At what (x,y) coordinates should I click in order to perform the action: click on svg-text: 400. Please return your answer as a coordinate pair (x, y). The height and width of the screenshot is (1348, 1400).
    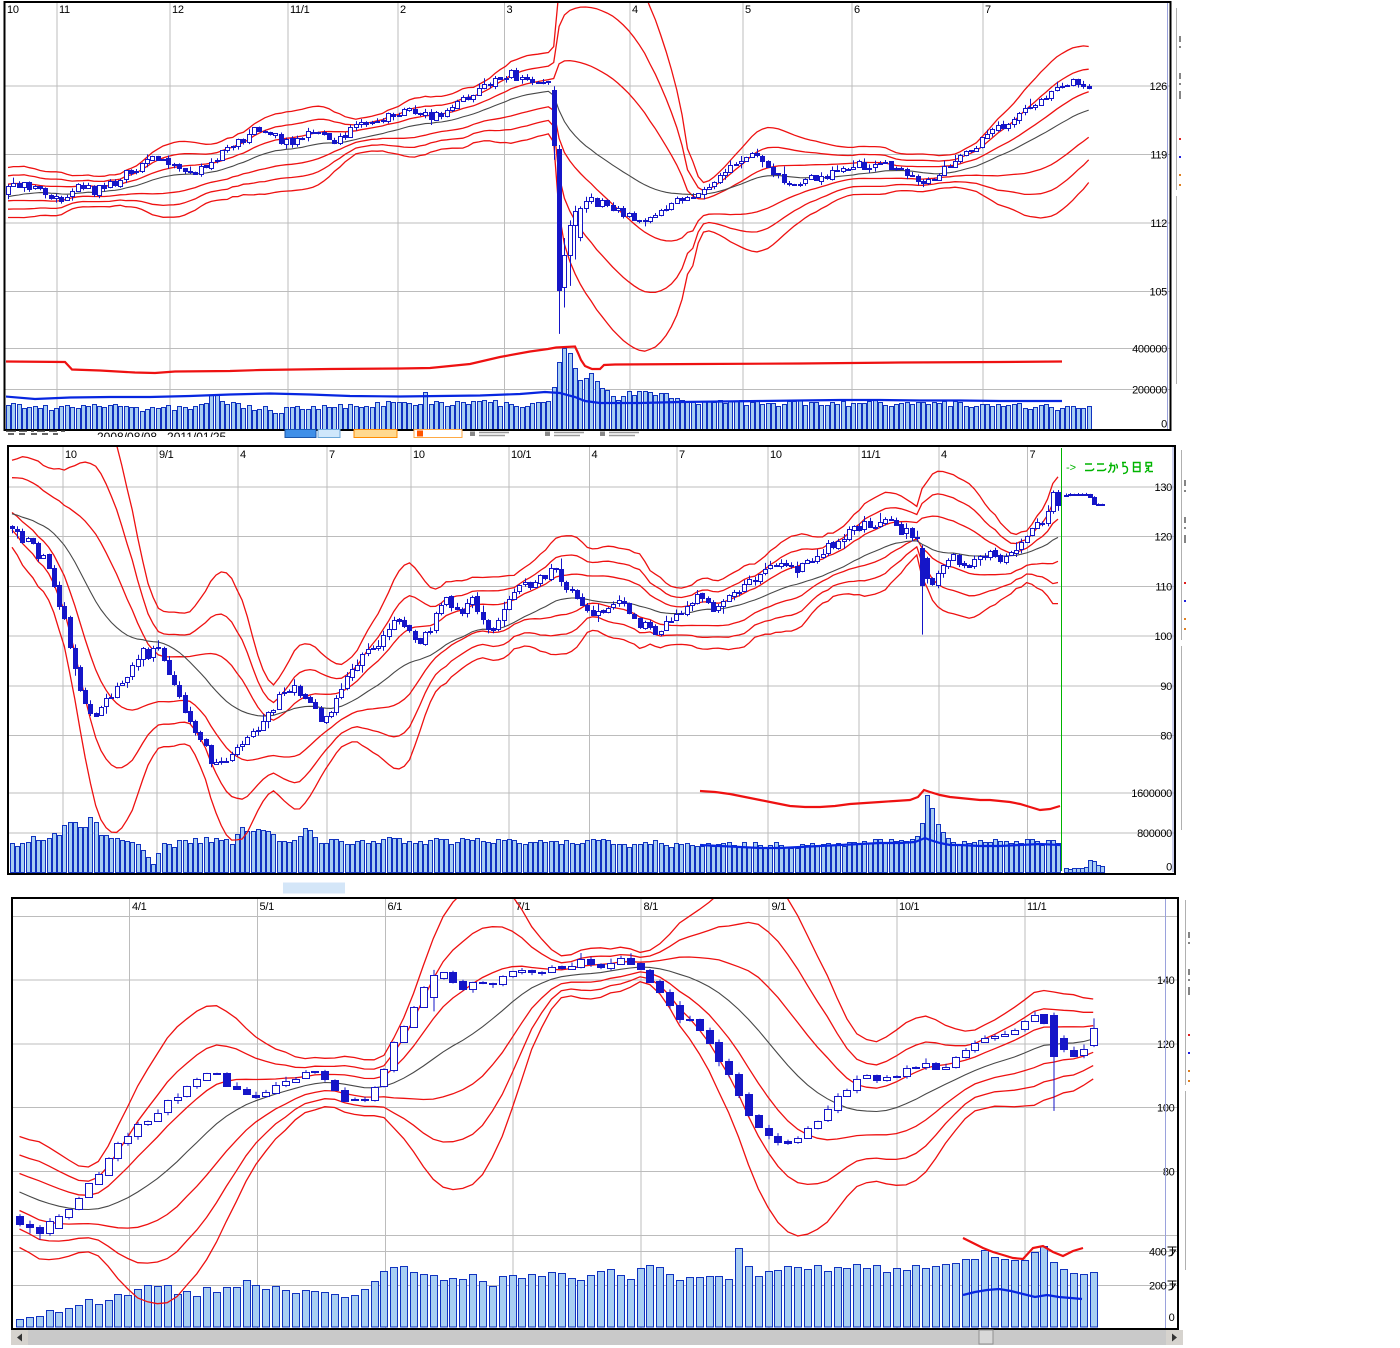
    Looking at the image, I should click on (1158, 1253).